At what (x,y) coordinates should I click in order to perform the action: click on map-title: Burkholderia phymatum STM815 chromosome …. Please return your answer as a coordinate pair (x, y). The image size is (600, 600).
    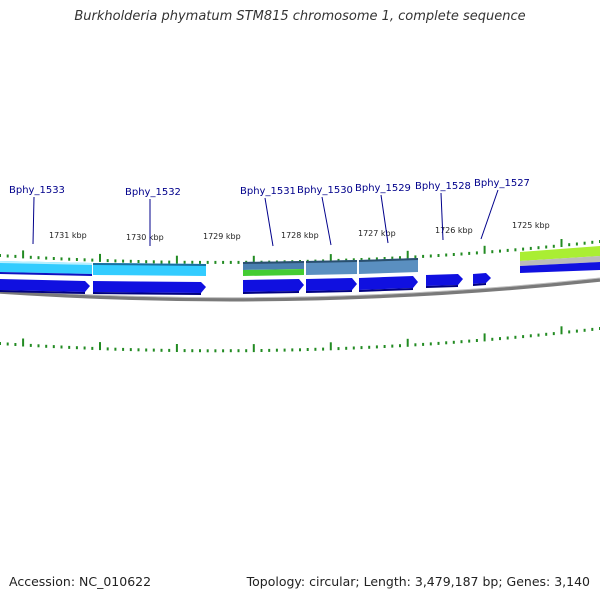
    Looking at the image, I should click on (300, 16).